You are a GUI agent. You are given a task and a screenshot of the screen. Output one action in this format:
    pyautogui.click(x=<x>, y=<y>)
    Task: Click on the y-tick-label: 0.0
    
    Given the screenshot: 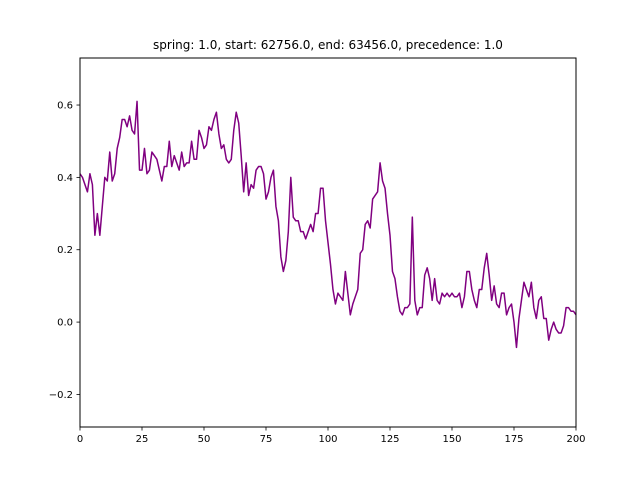 What is the action you would take?
    pyautogui.click(x=65, y=323)
    